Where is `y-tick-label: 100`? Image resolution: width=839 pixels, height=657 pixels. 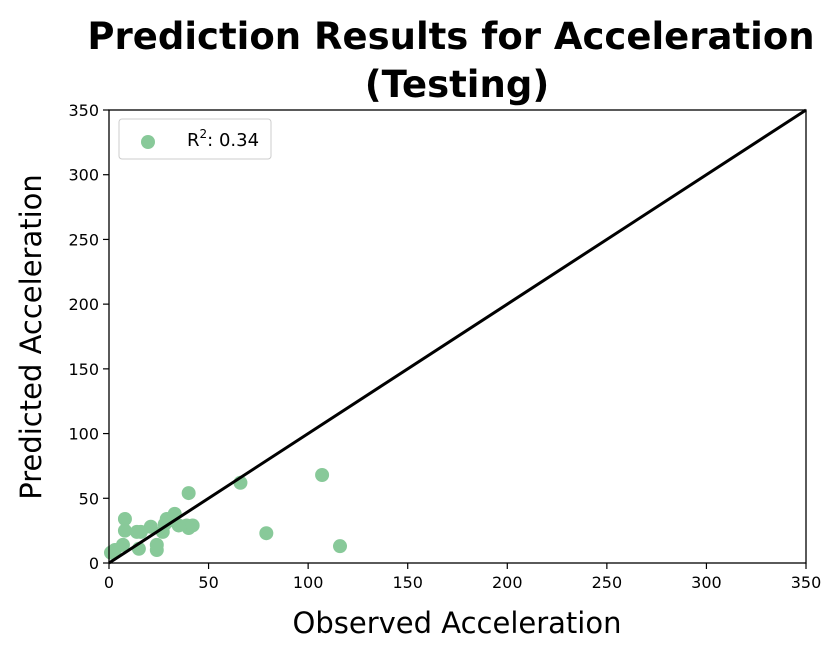
y-tick-label: 100 is located at coordinates (83, 434).